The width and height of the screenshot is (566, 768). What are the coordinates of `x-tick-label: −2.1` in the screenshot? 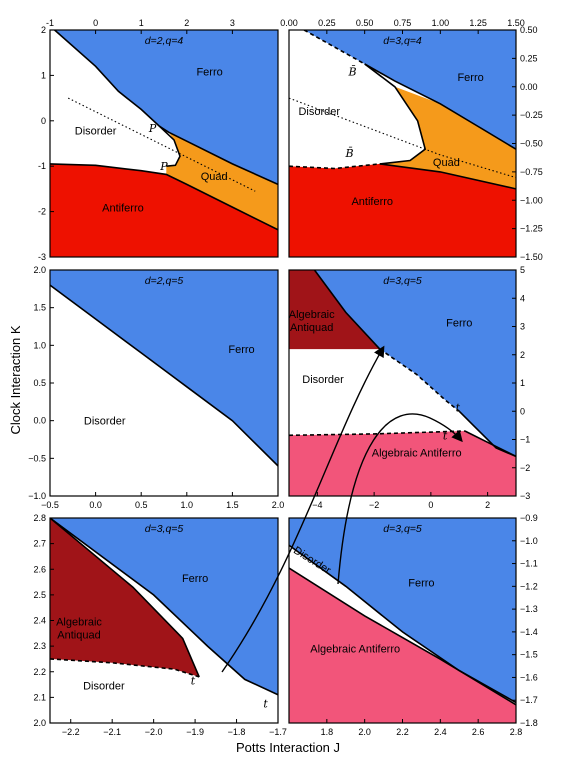 It's located at (112, 732).